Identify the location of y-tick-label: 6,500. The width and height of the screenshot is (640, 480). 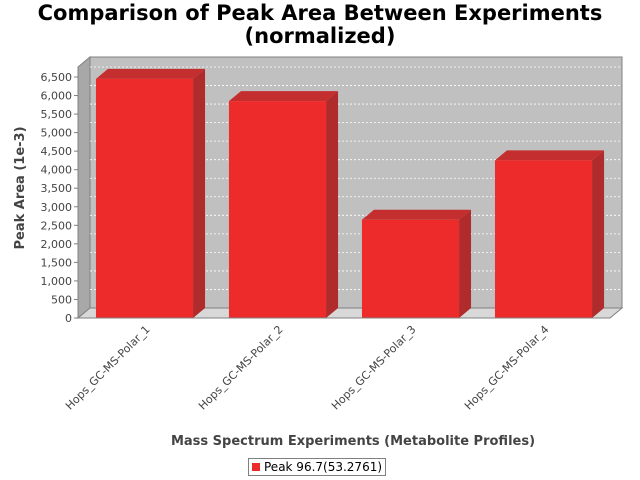
(57, 77).